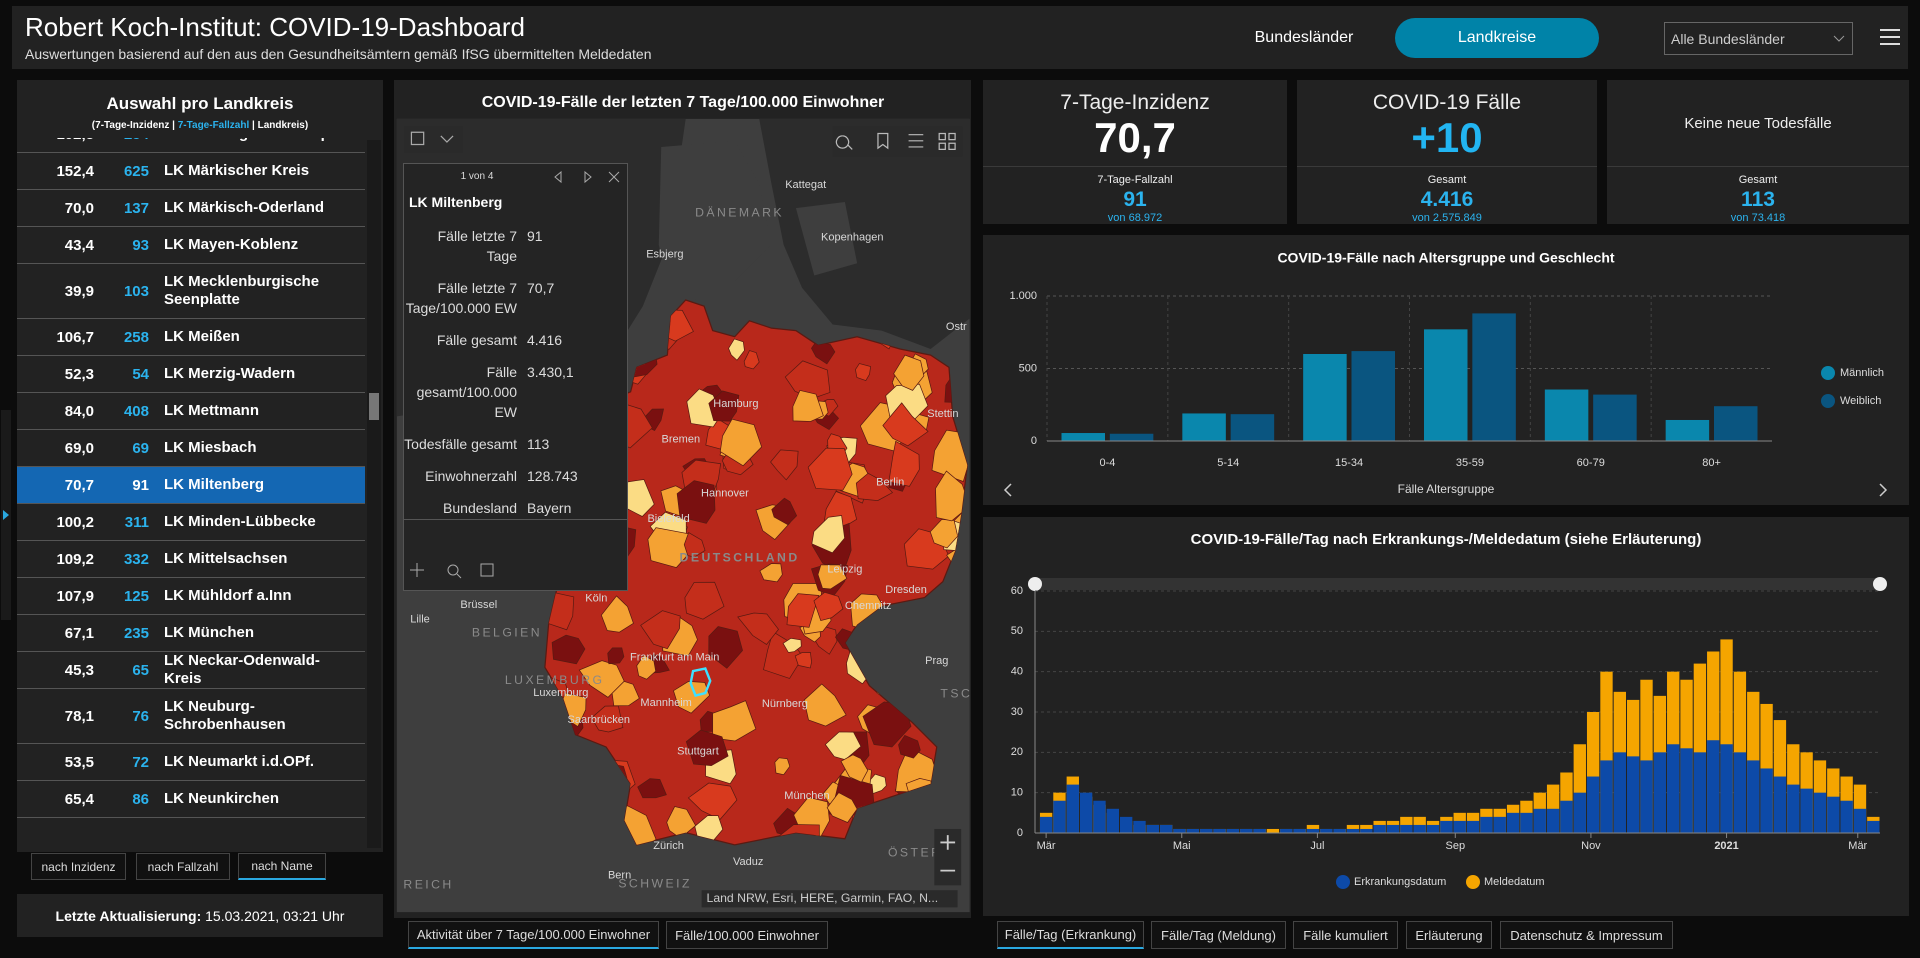  I want to click on popup-toolbar, so click(459, 571).